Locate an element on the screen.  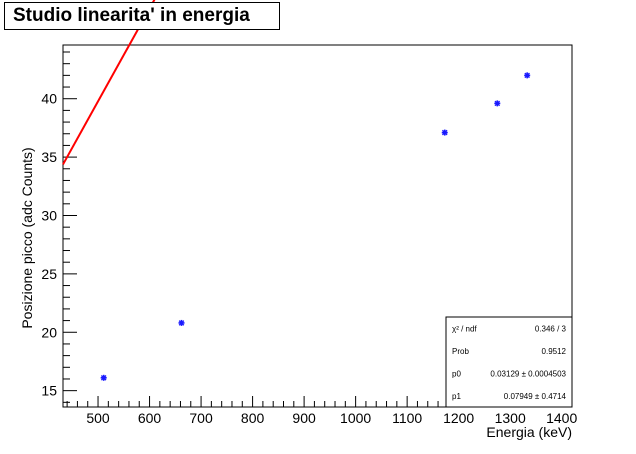
x-tick-label: 500 is located at coordinates (98, 418).